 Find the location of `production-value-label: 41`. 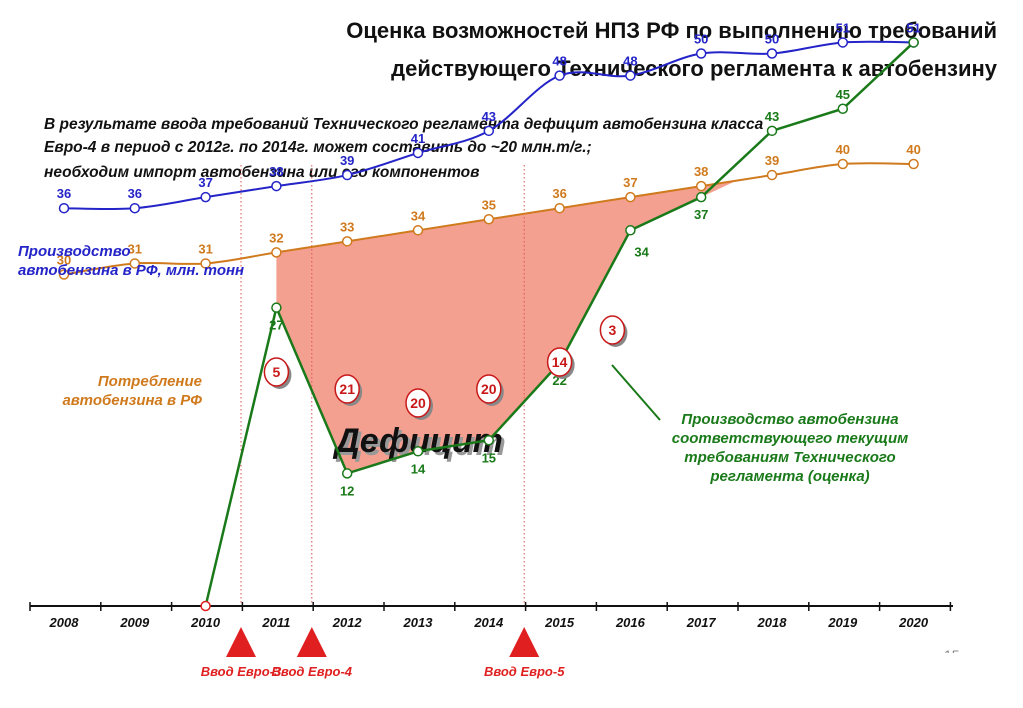

production-value-label: 41 is located at coordinates (418, 138).